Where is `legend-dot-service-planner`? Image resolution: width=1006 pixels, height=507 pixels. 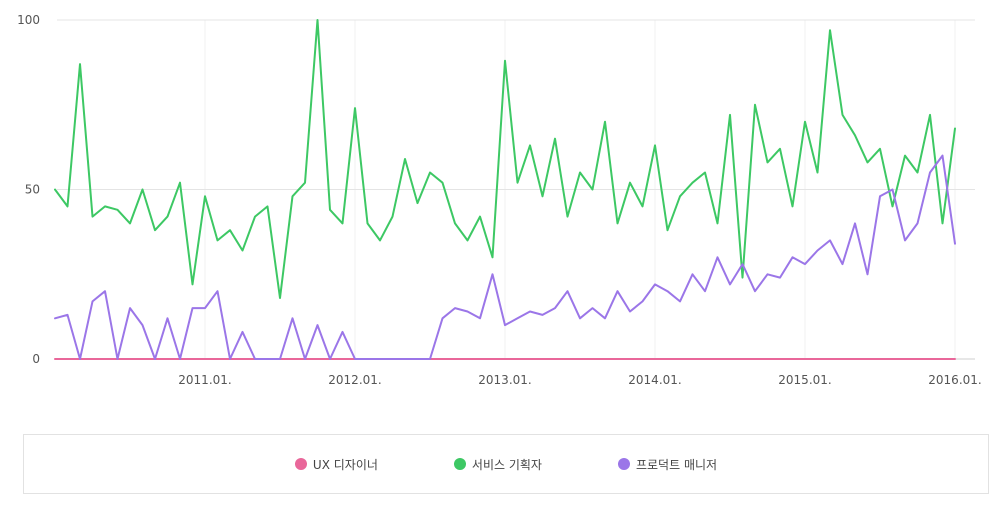
legend-dot-service-planner is located at coordinates (459, 464).